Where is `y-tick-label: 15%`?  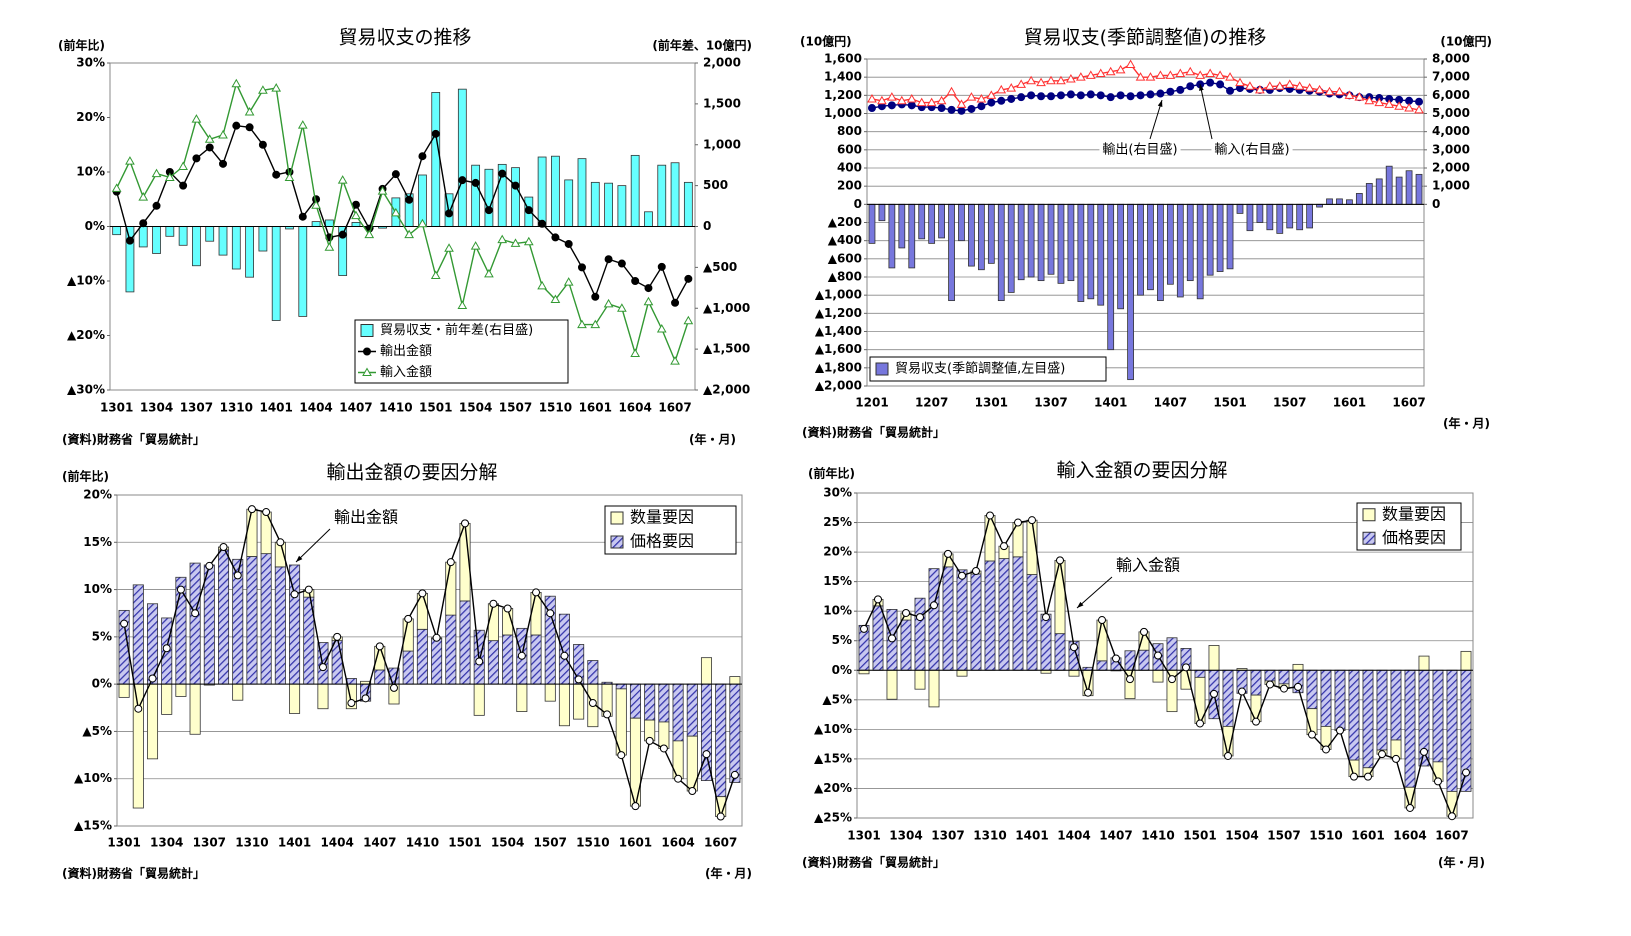 y-tick-label: 15% is located at coordinates (837, 581).